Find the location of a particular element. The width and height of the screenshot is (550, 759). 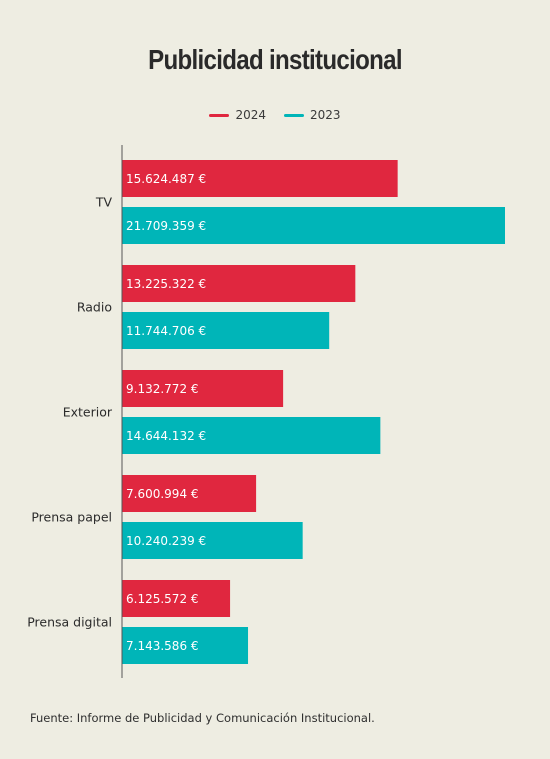

legend-label-2024: 2024 is located at coordinates (250, 115).